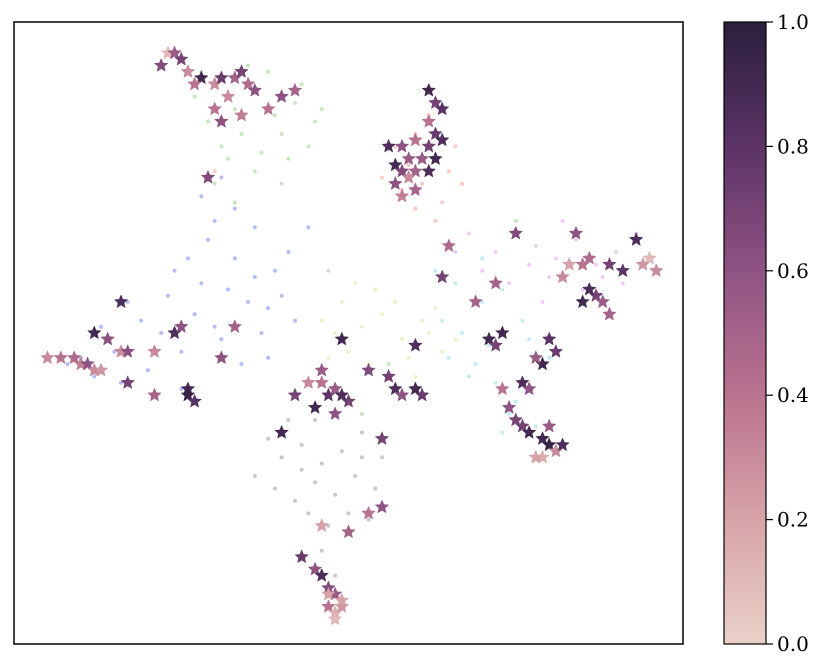  I want to click on colorbar-frame, so click(745, 333).